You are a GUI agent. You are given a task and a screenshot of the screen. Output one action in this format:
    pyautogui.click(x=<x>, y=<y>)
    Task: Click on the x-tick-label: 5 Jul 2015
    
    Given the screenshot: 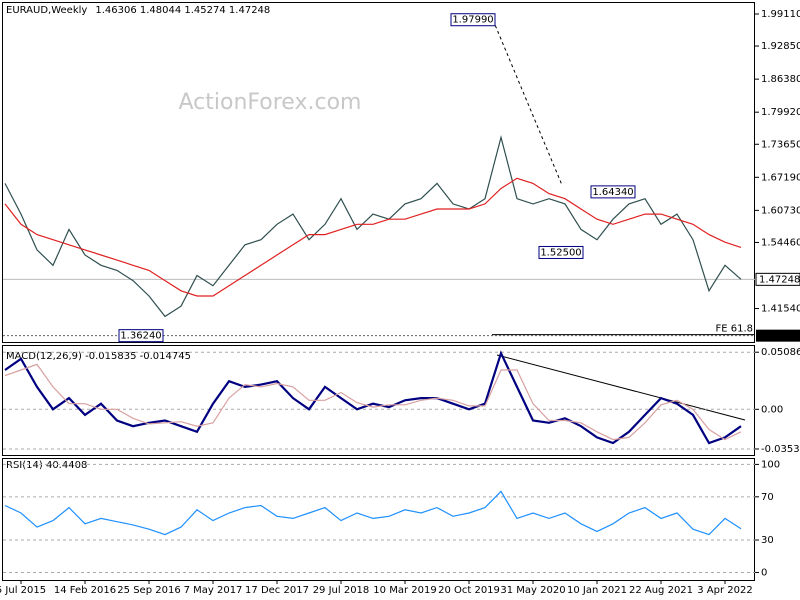 What is the action you would take?
    pyautogui.click(x=23, y=590)
    